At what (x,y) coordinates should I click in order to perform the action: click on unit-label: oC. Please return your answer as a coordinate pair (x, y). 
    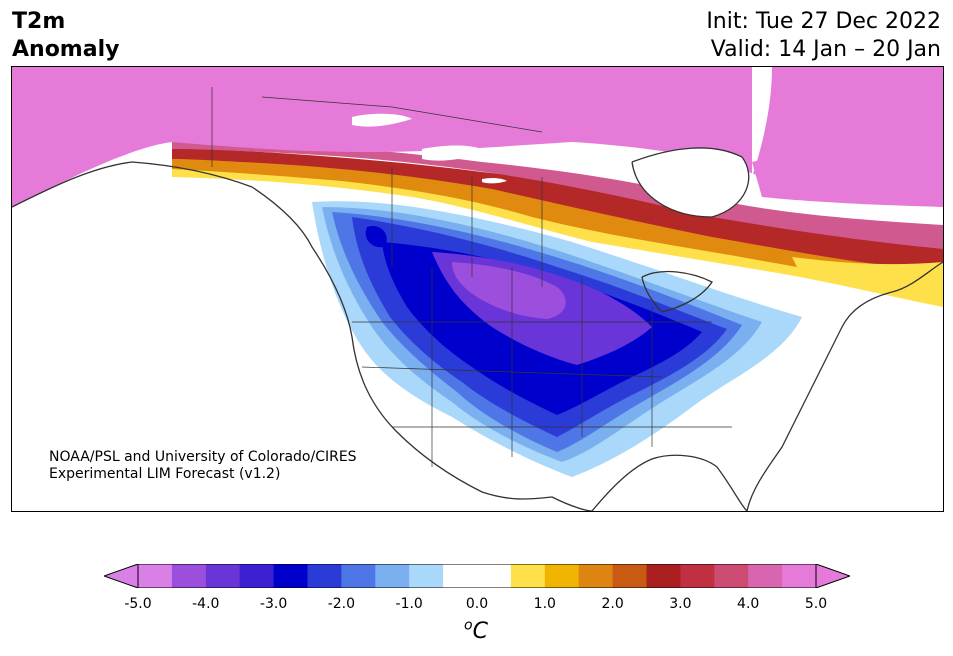
    Looking at the image, I should click on (476, 631).